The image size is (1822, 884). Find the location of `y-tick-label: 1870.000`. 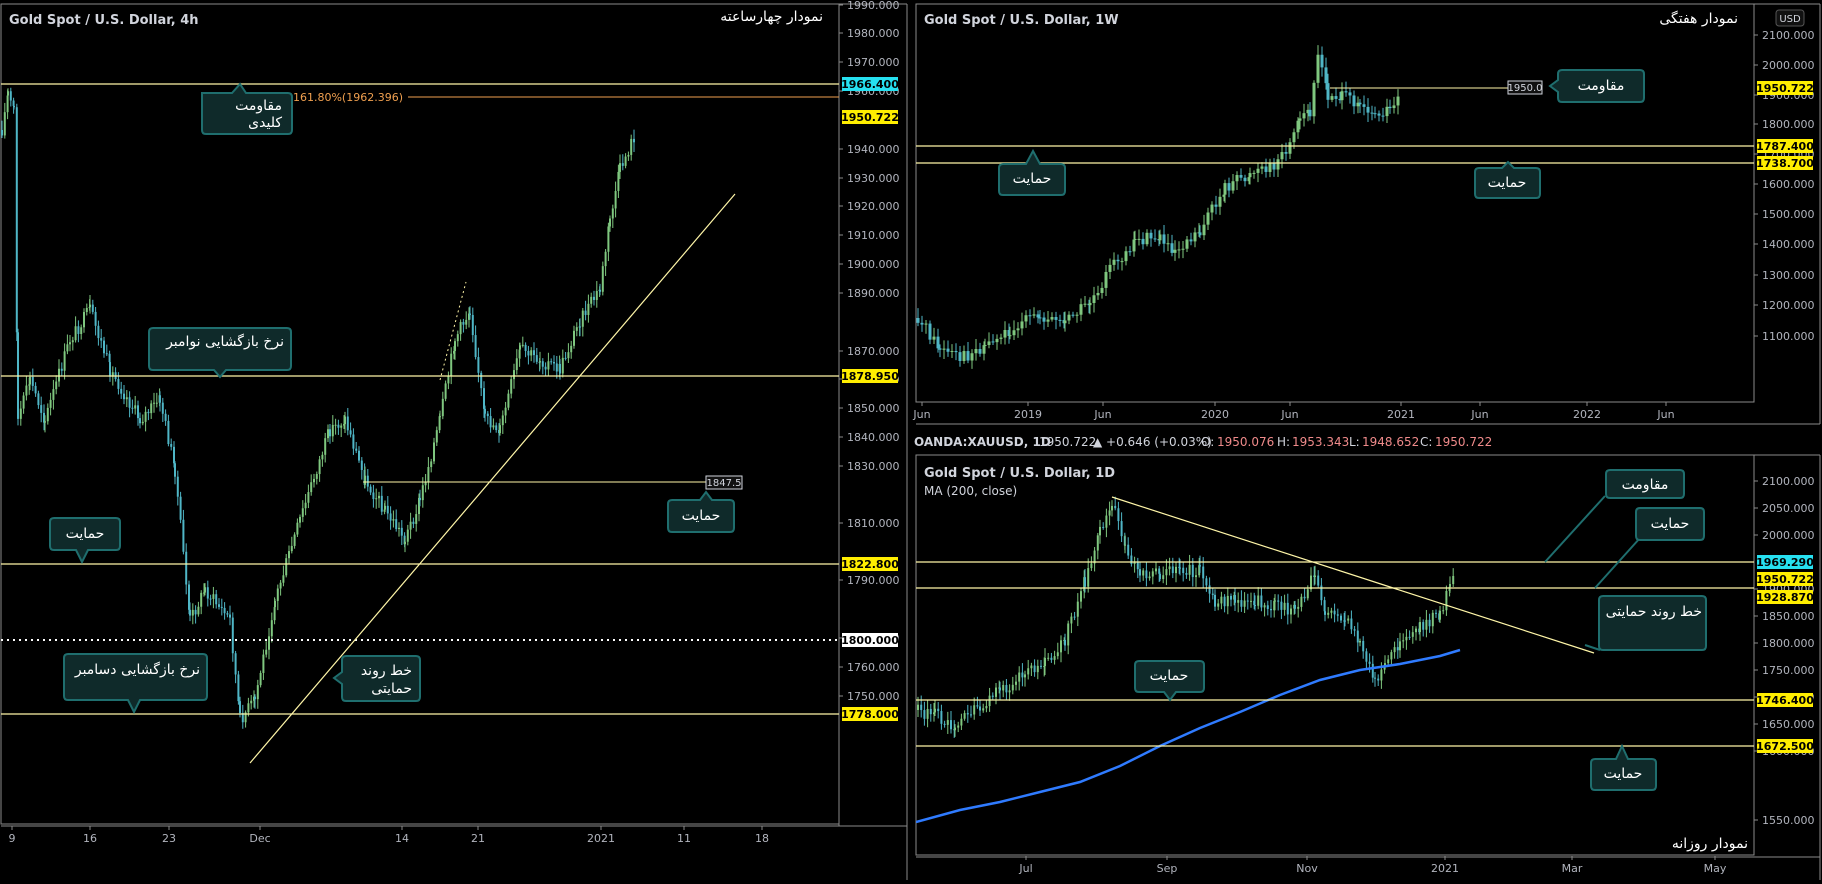

y-tick-label: 1870.000 is located at coordinates (873, 351).